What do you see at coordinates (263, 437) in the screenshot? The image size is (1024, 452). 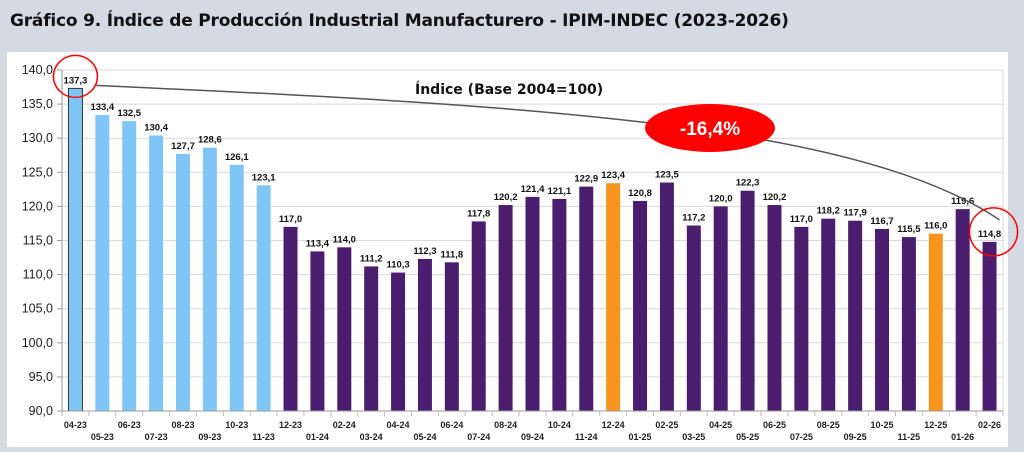 I see `x-tick-label: 11-23` at bounding box center [263, 437].